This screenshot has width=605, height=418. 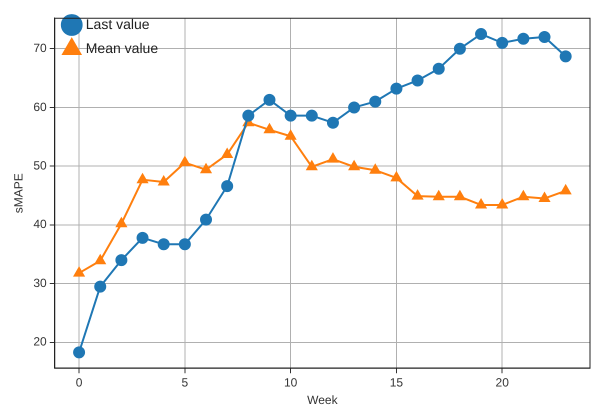 I want to click on legend-label: Mean value, so click(x=122, y=48).